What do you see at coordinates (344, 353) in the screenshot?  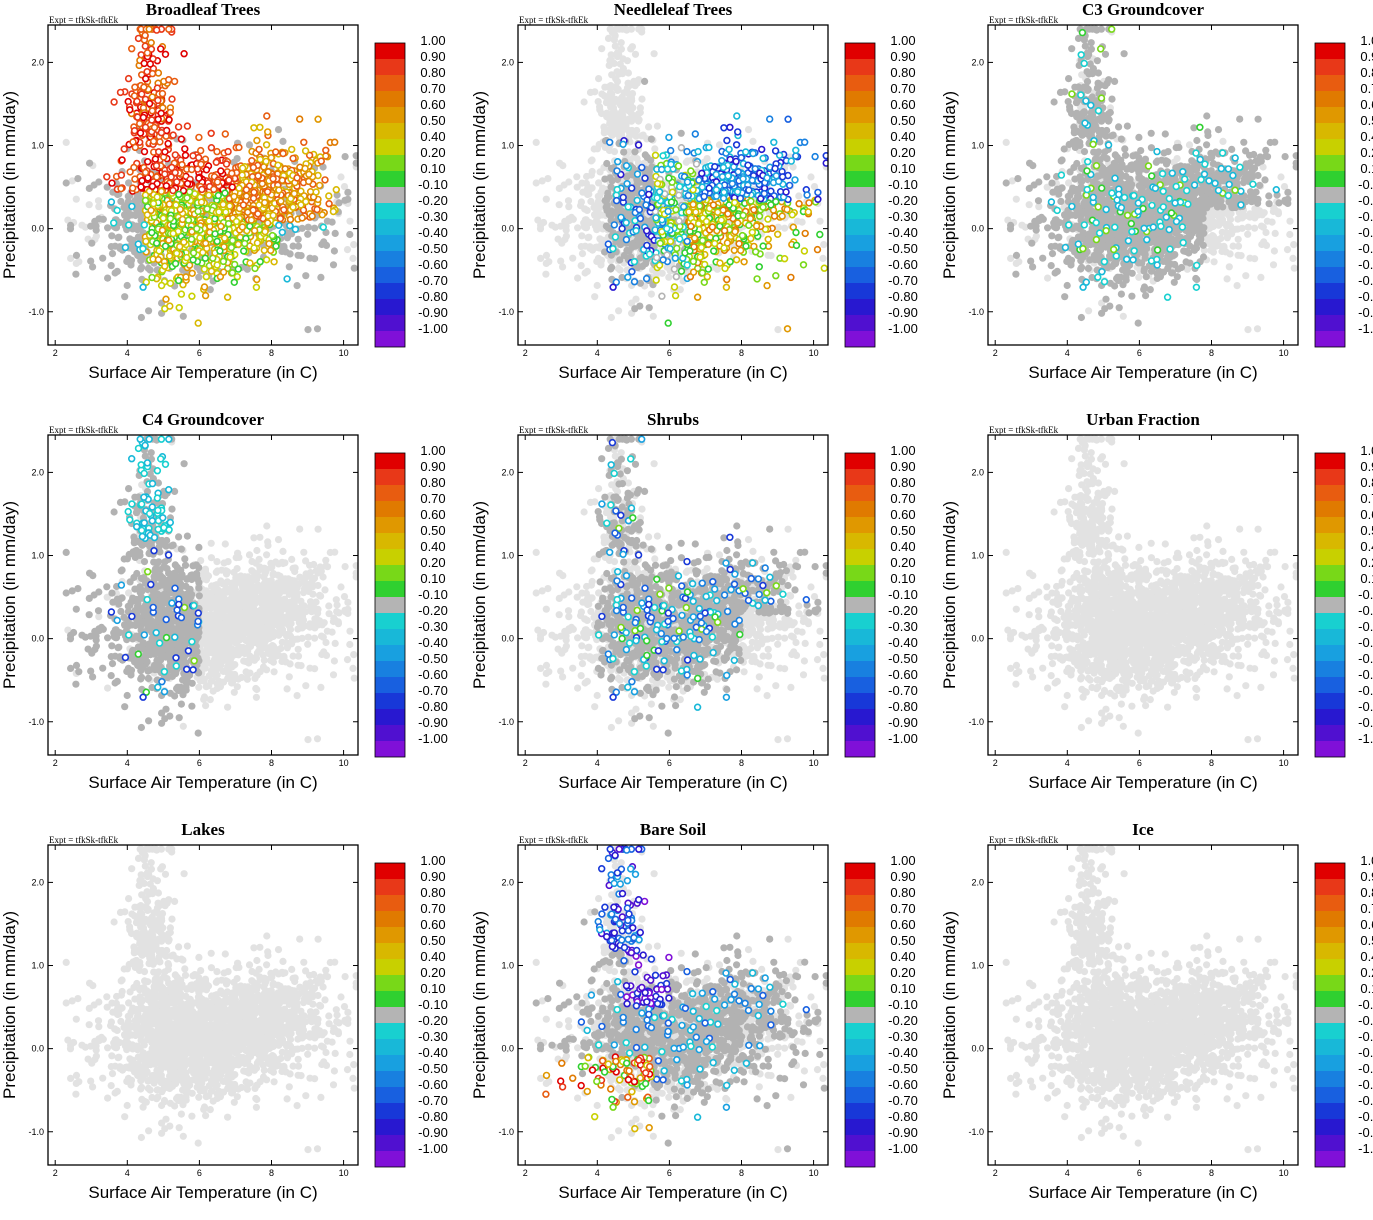 I see `x-tick-label: 10` at bounding box center [344, 353].